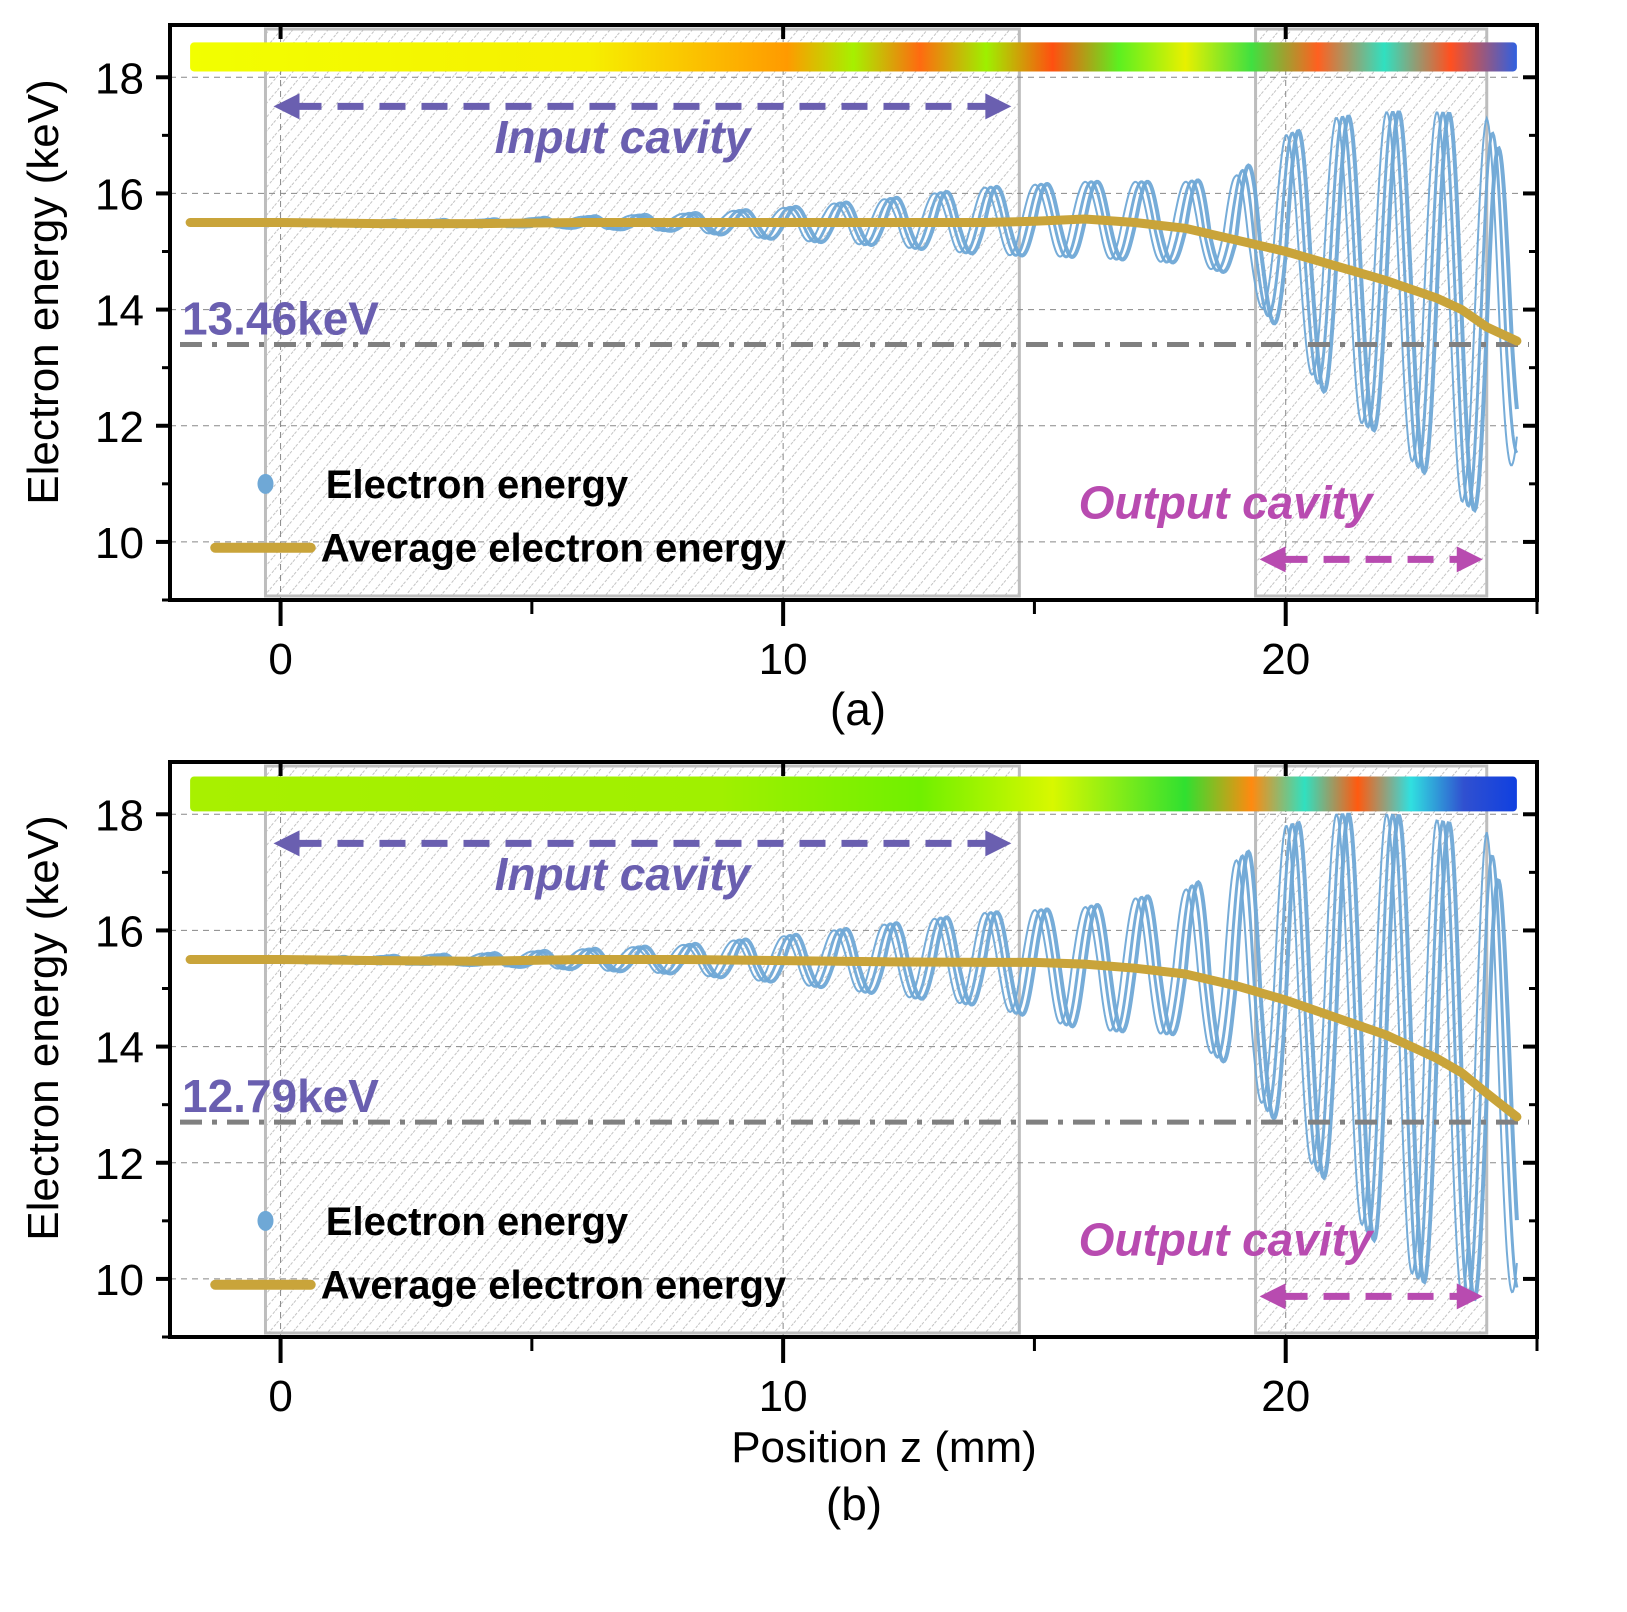  Describe the element at coordinates (858, 709) in the screenshot. I see `panel-label-a: (a)` at that location.